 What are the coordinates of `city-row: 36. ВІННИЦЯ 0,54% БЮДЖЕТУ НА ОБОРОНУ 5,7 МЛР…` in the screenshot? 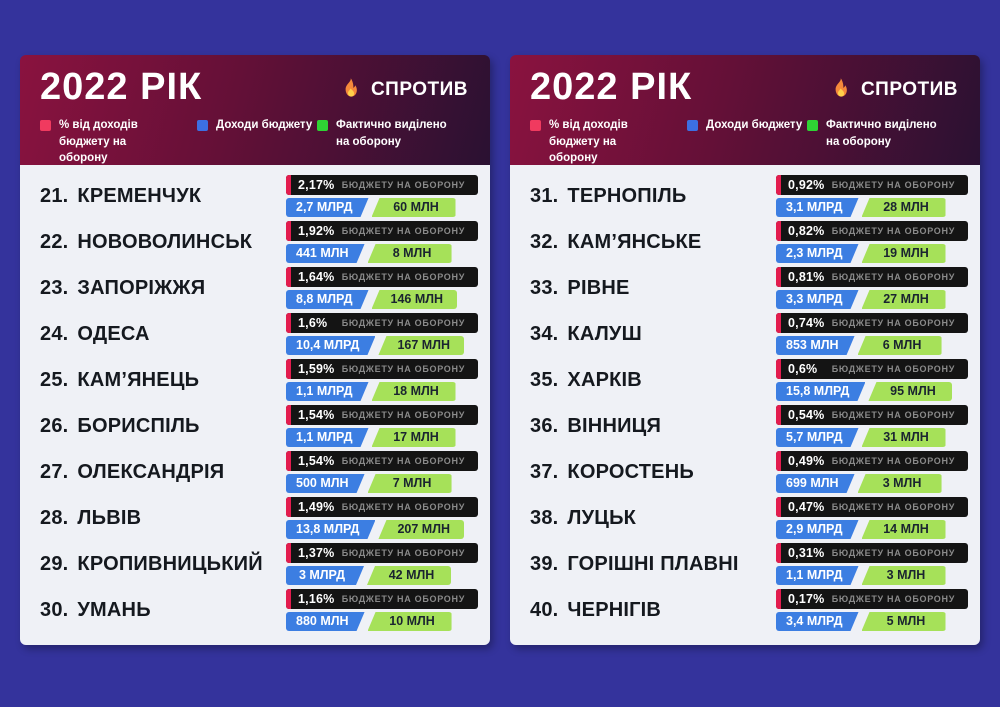 It's located at (749, 426).